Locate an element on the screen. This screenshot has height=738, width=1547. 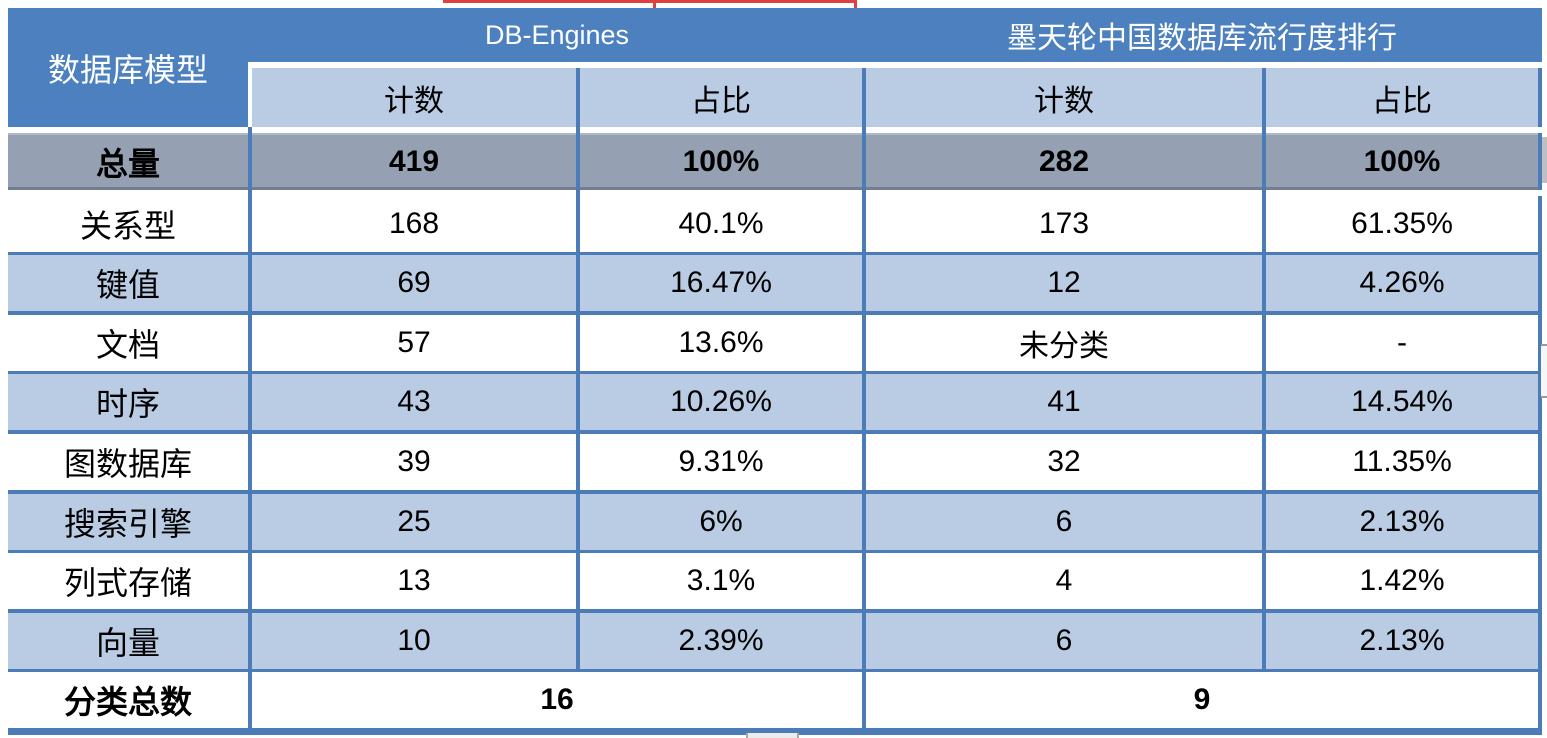
count-cell: 4 is located at coordinates (1064, 581).